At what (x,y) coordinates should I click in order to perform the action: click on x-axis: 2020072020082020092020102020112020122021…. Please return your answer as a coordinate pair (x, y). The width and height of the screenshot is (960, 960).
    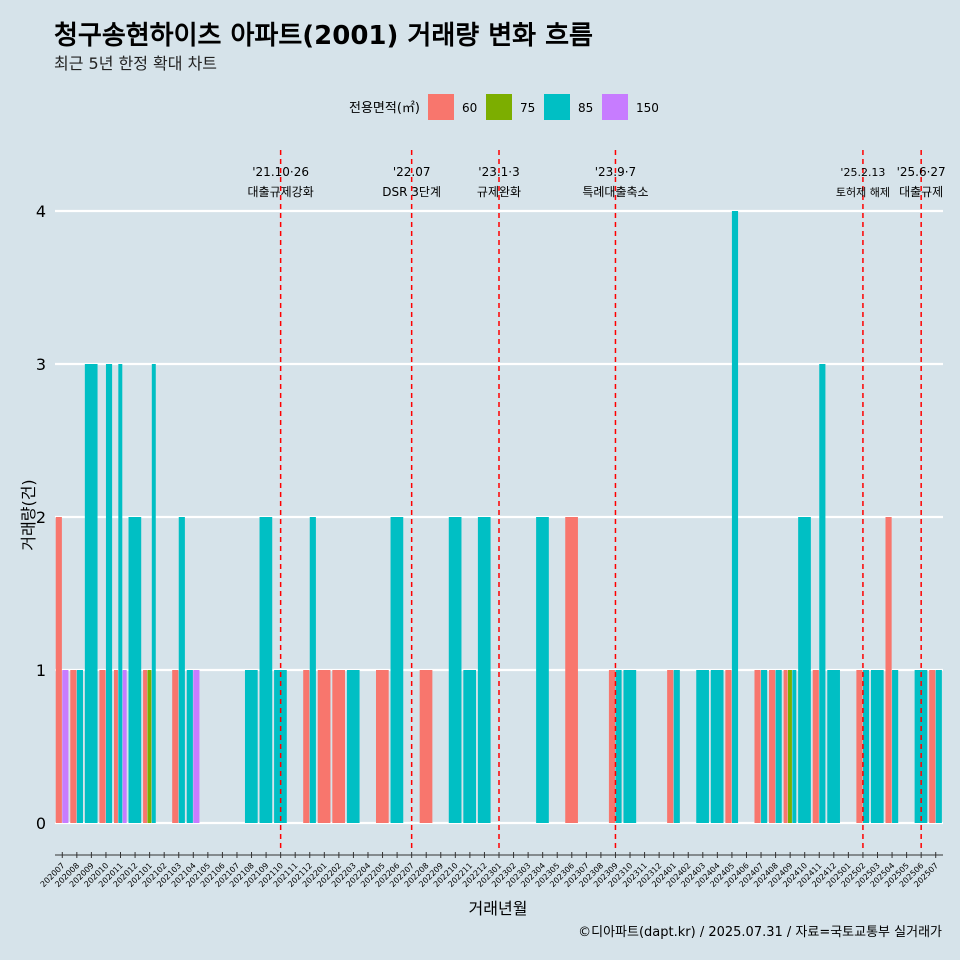
    Looking at the image, I should click on (491, 870).